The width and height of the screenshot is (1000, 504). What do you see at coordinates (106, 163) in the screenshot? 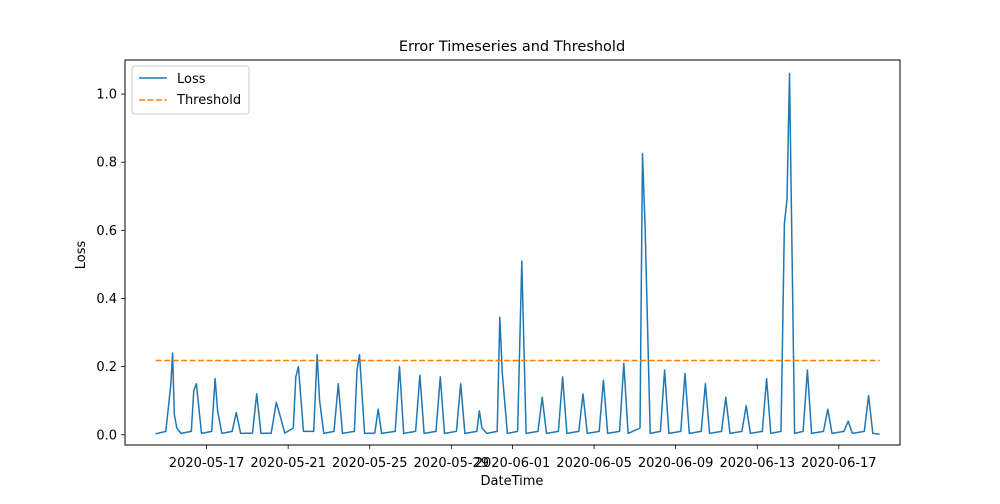
I see `y-tick-label: 0.8` at bounding box center [106, 163].